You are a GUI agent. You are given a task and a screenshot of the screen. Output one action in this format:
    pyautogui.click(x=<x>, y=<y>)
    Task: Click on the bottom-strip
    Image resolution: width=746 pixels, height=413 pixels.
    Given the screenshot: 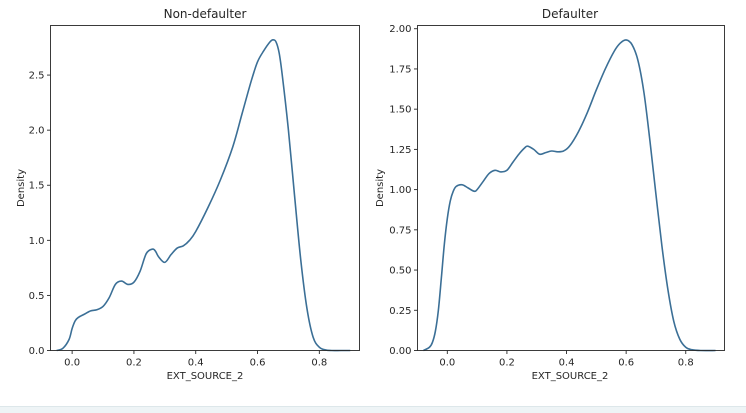 What is the action you would take?
    pyautogui.click(x=373, y=409)
    